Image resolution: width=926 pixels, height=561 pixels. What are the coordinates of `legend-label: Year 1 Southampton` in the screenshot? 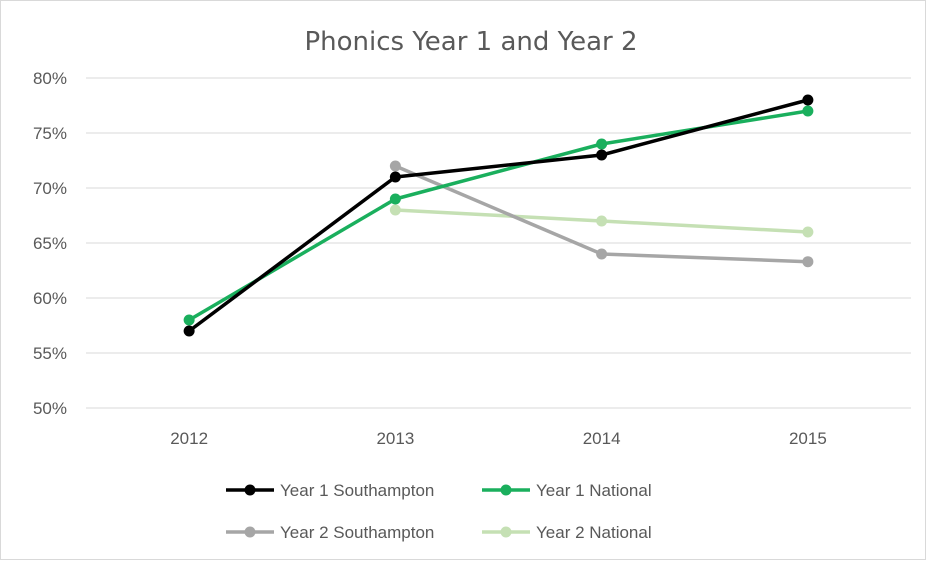 It's located at (357, 490).